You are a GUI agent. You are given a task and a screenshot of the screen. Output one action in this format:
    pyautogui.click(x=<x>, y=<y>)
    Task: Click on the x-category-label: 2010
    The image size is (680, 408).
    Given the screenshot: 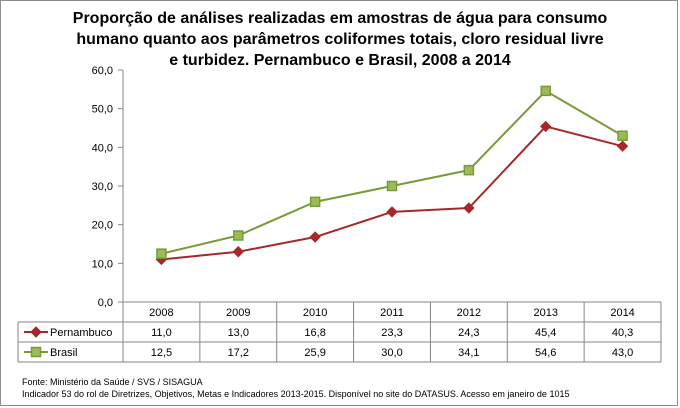 What is the action you would take?
    pyautogui.click(x=315, y=313)
    